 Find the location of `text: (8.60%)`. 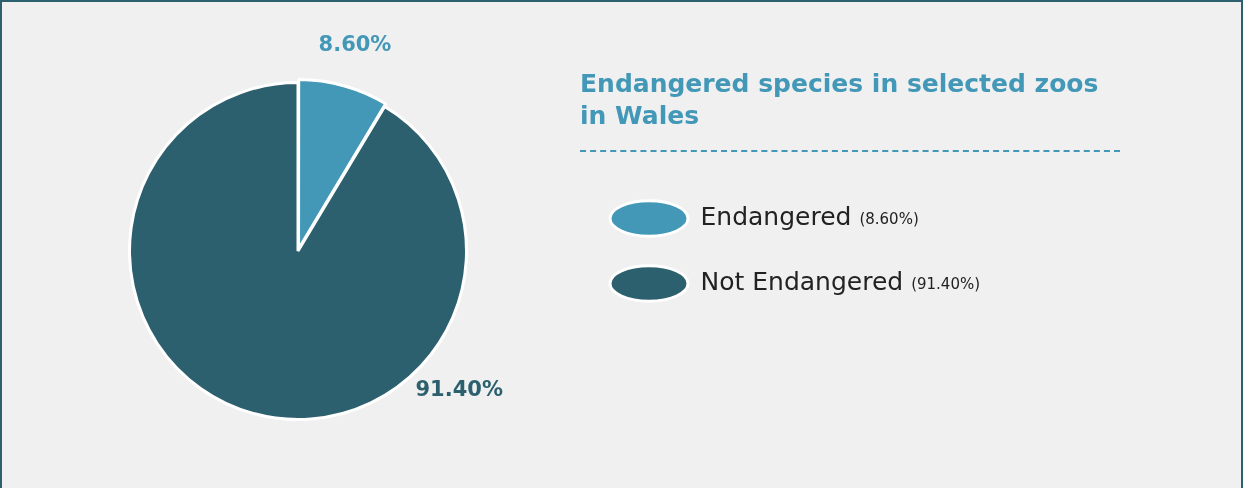

text: (8.60%) is located at coordinates (889, 218).